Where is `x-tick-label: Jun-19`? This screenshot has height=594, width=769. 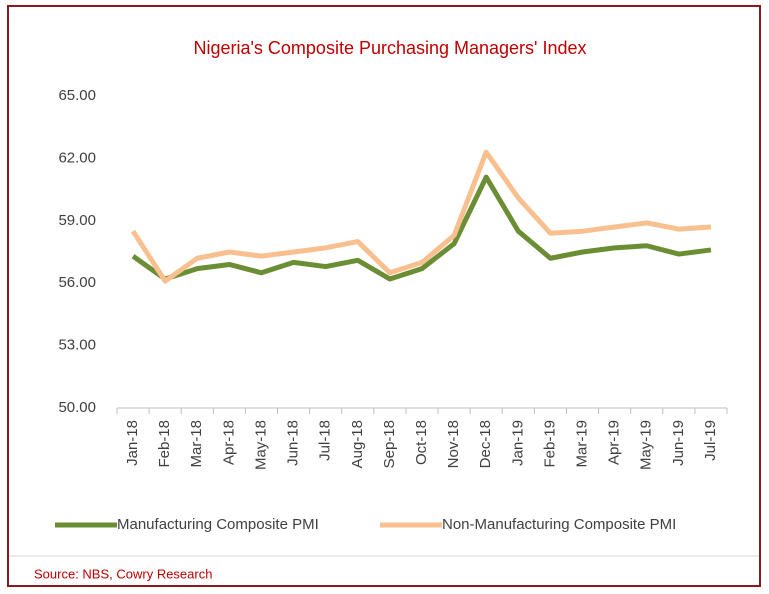 x-tick-label: Jun-19 is located at coordinates (678, 443).